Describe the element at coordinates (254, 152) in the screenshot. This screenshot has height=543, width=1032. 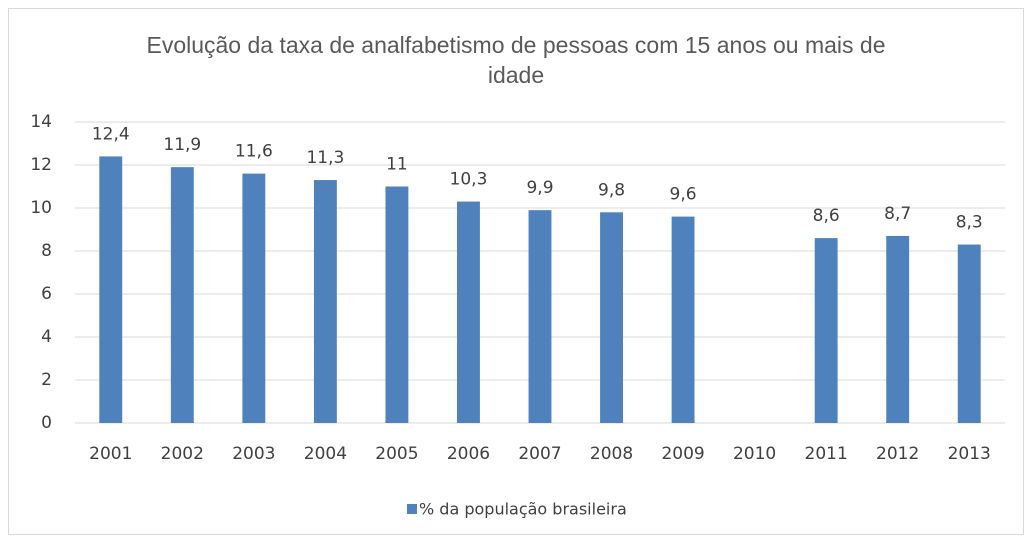
I see `data-label: 11,6` at that location.